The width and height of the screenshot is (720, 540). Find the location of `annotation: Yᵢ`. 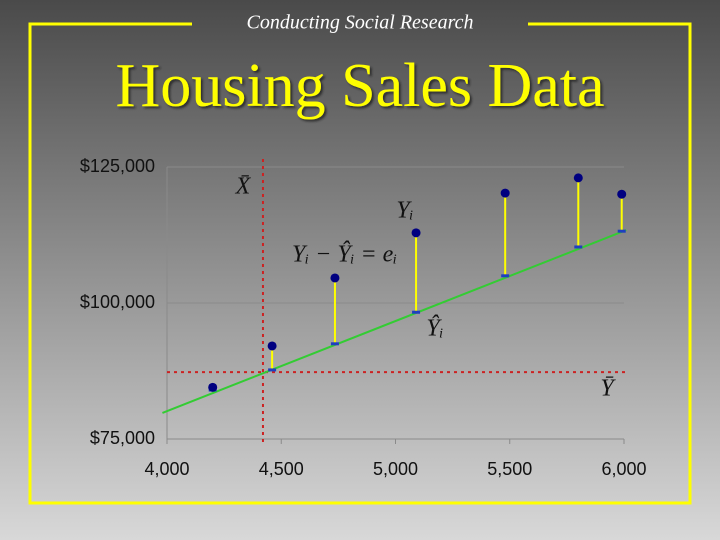

annotation: Yᵢ is located at coordinates (404, 211).